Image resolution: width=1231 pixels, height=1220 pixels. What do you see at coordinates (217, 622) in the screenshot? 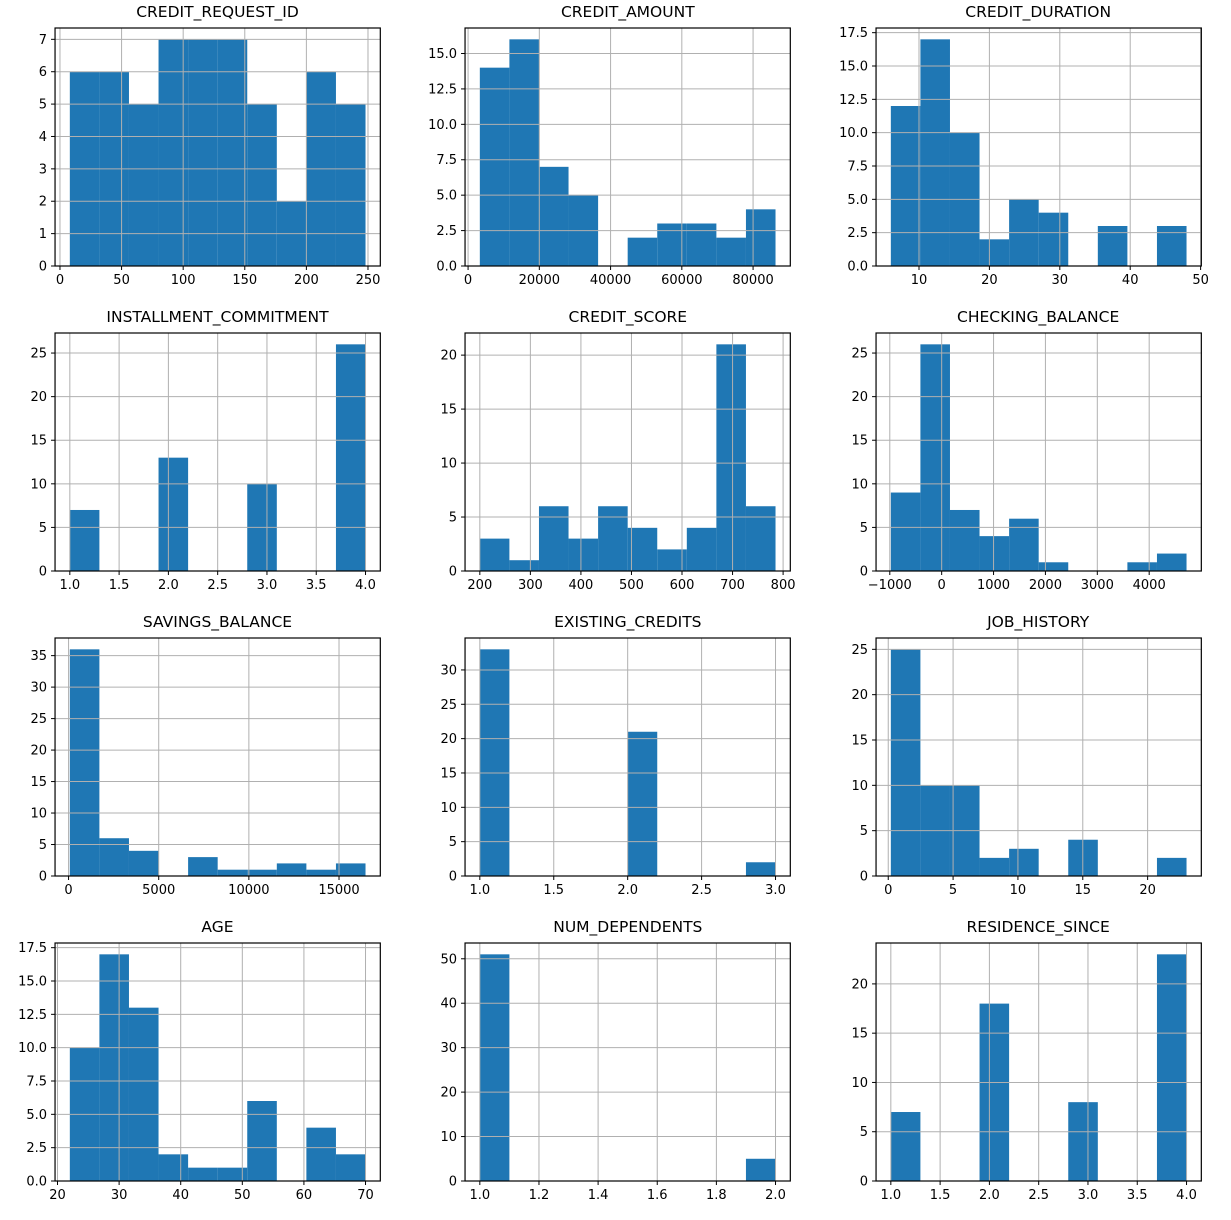
I see `chart-title: SAVINGS_BALANCE` at bounding box center [217, 622].